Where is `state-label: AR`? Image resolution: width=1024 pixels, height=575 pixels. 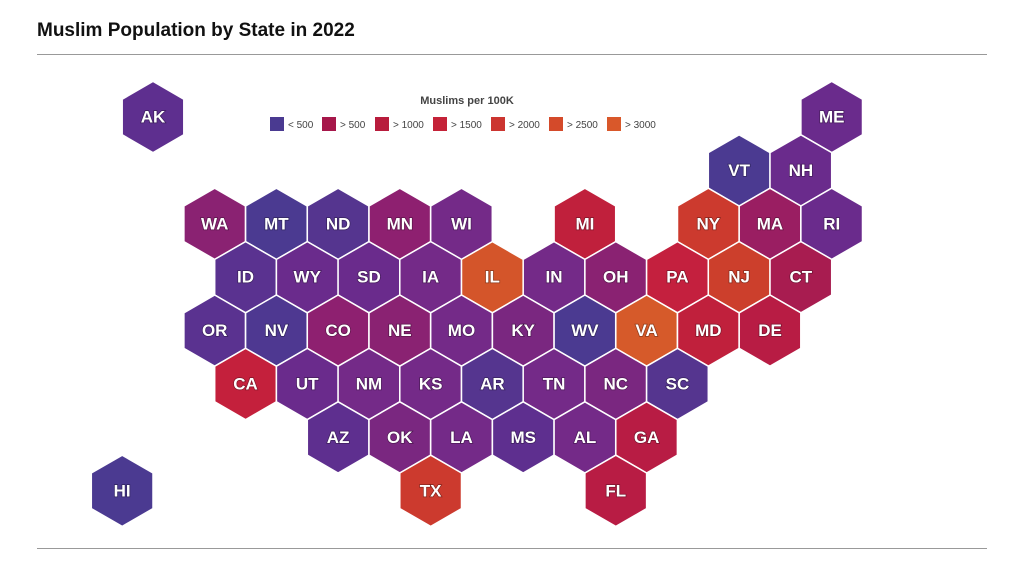 state-label: AR is located at coordinates (492, 384).